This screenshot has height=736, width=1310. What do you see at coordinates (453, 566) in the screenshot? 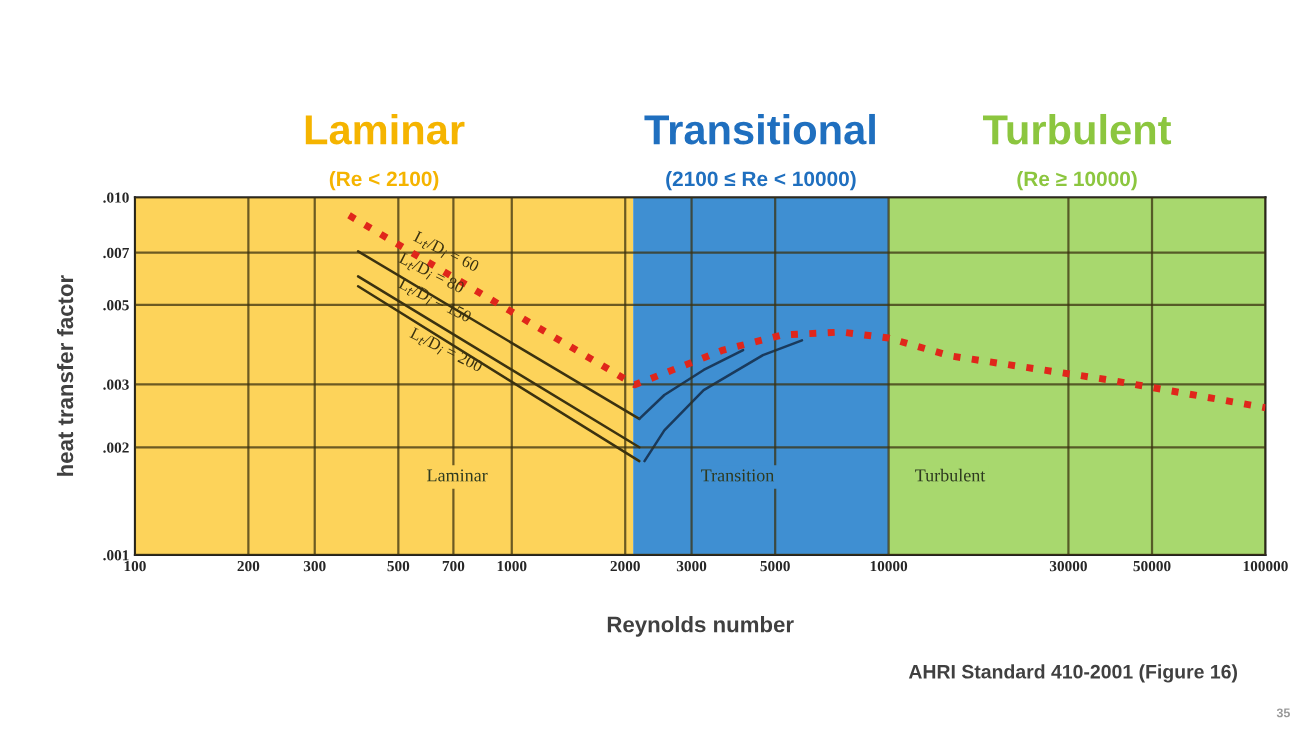
I see `x-tick-label: 700` at bounding box center [453, 566].